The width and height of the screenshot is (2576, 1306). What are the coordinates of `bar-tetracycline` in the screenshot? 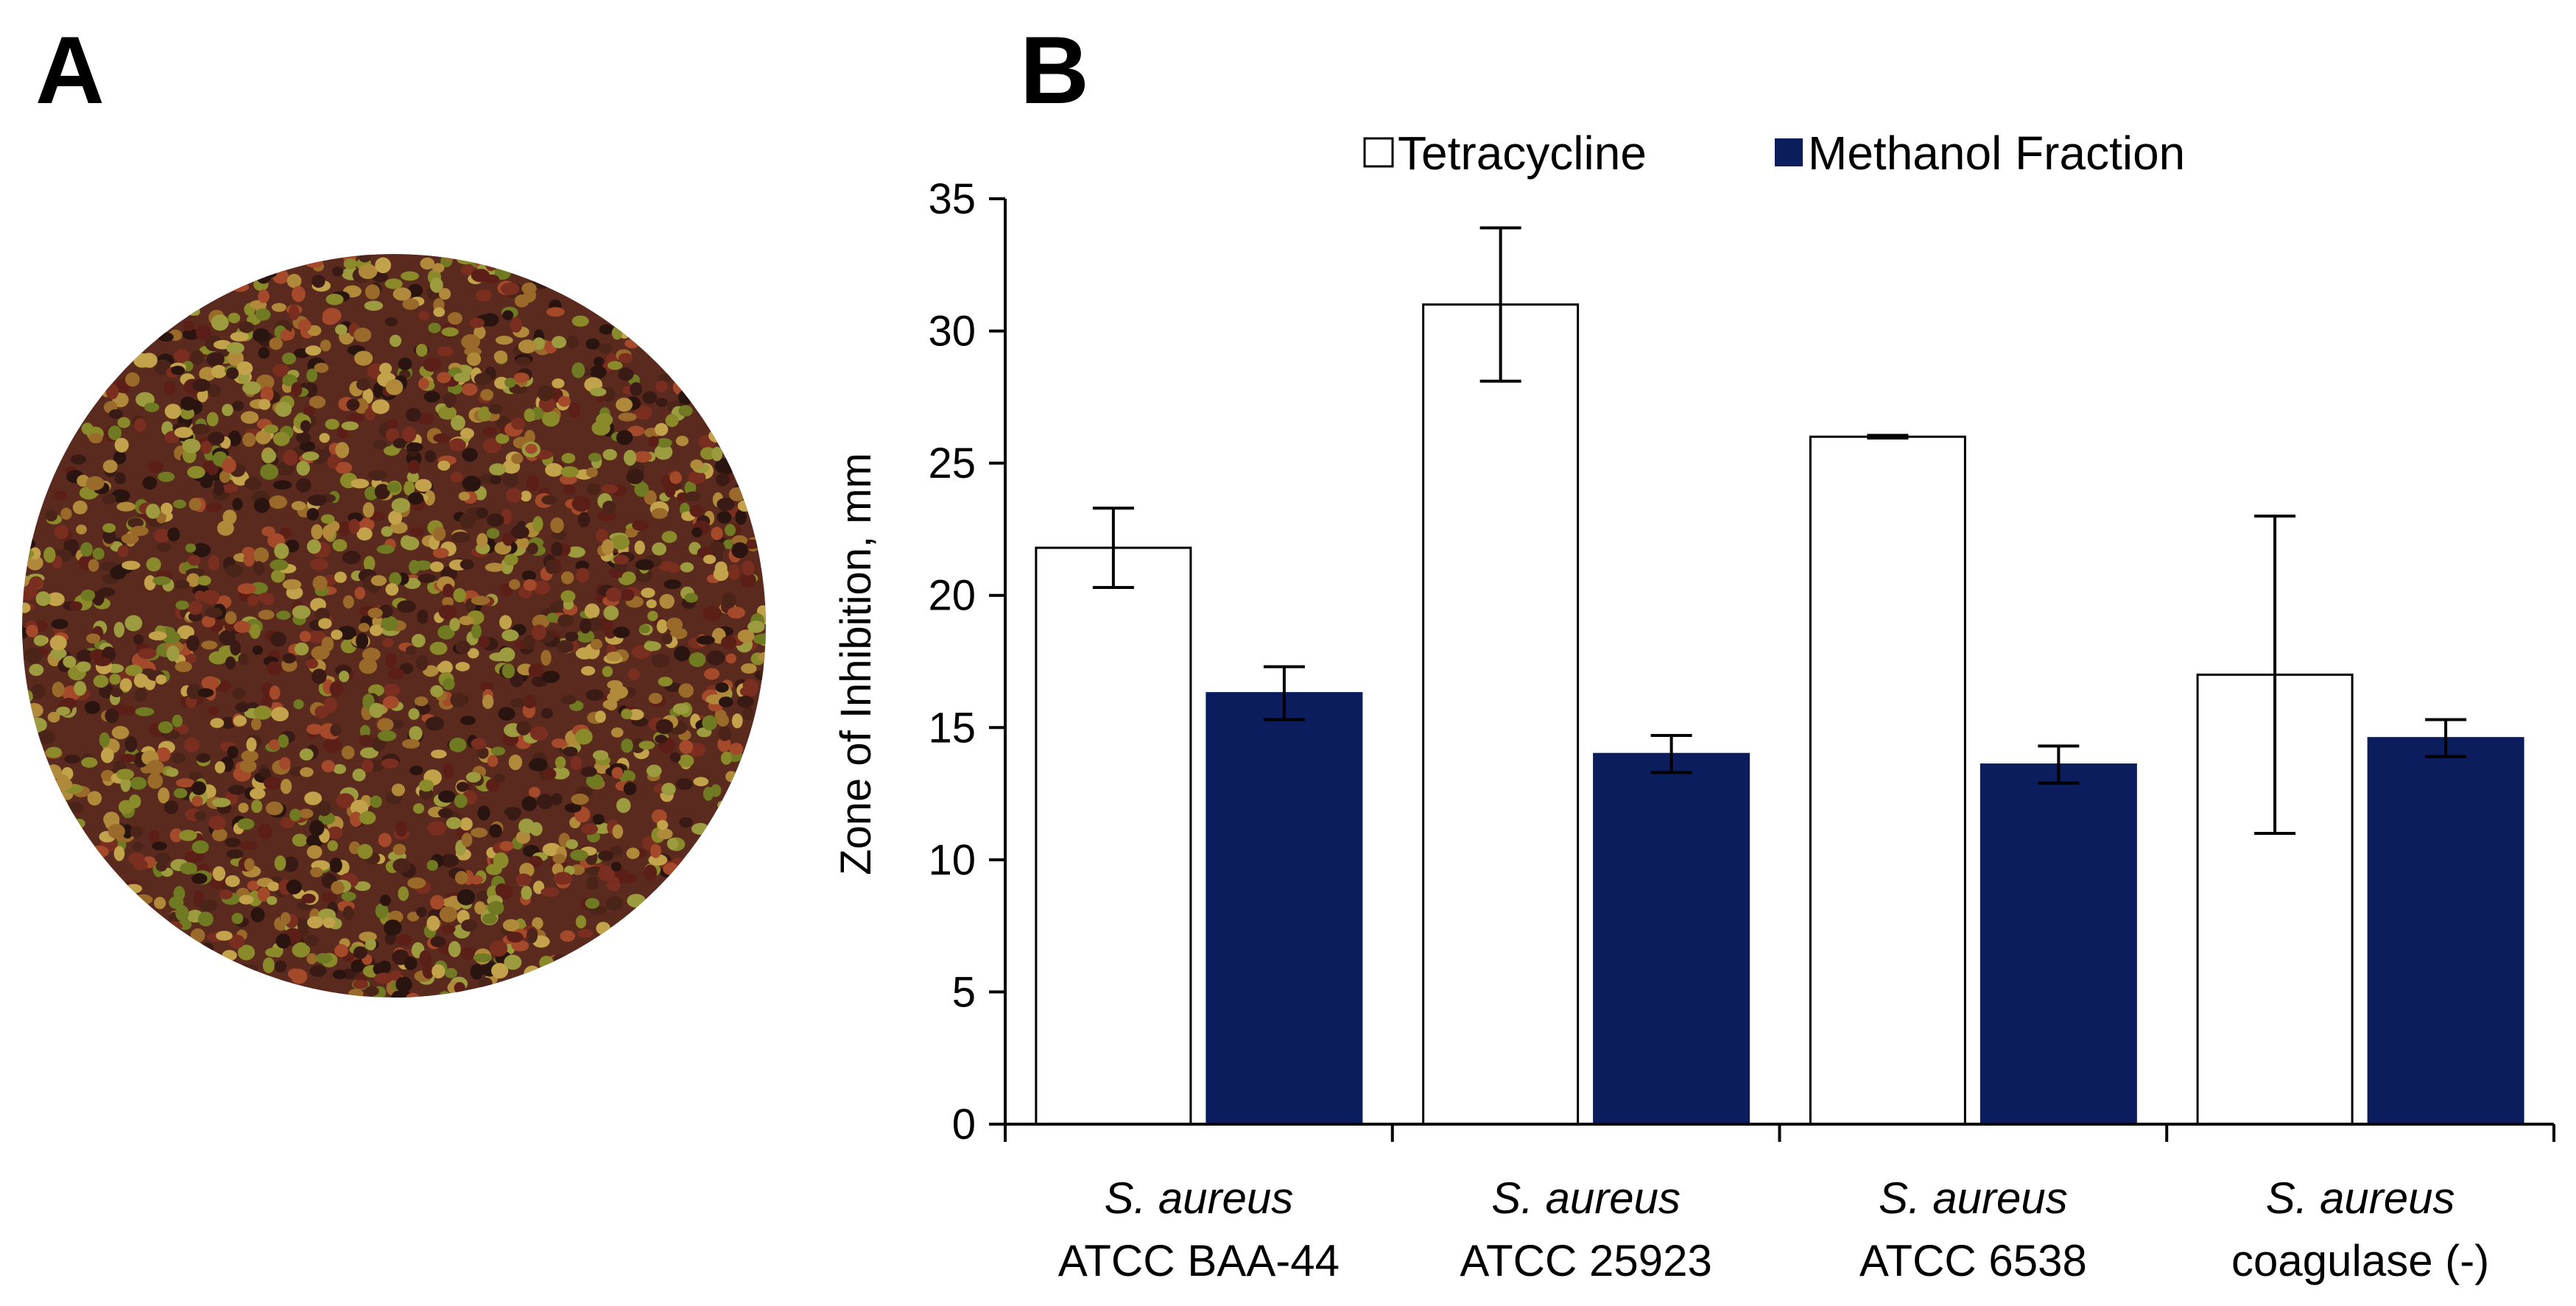 It's located at (1113, 836).